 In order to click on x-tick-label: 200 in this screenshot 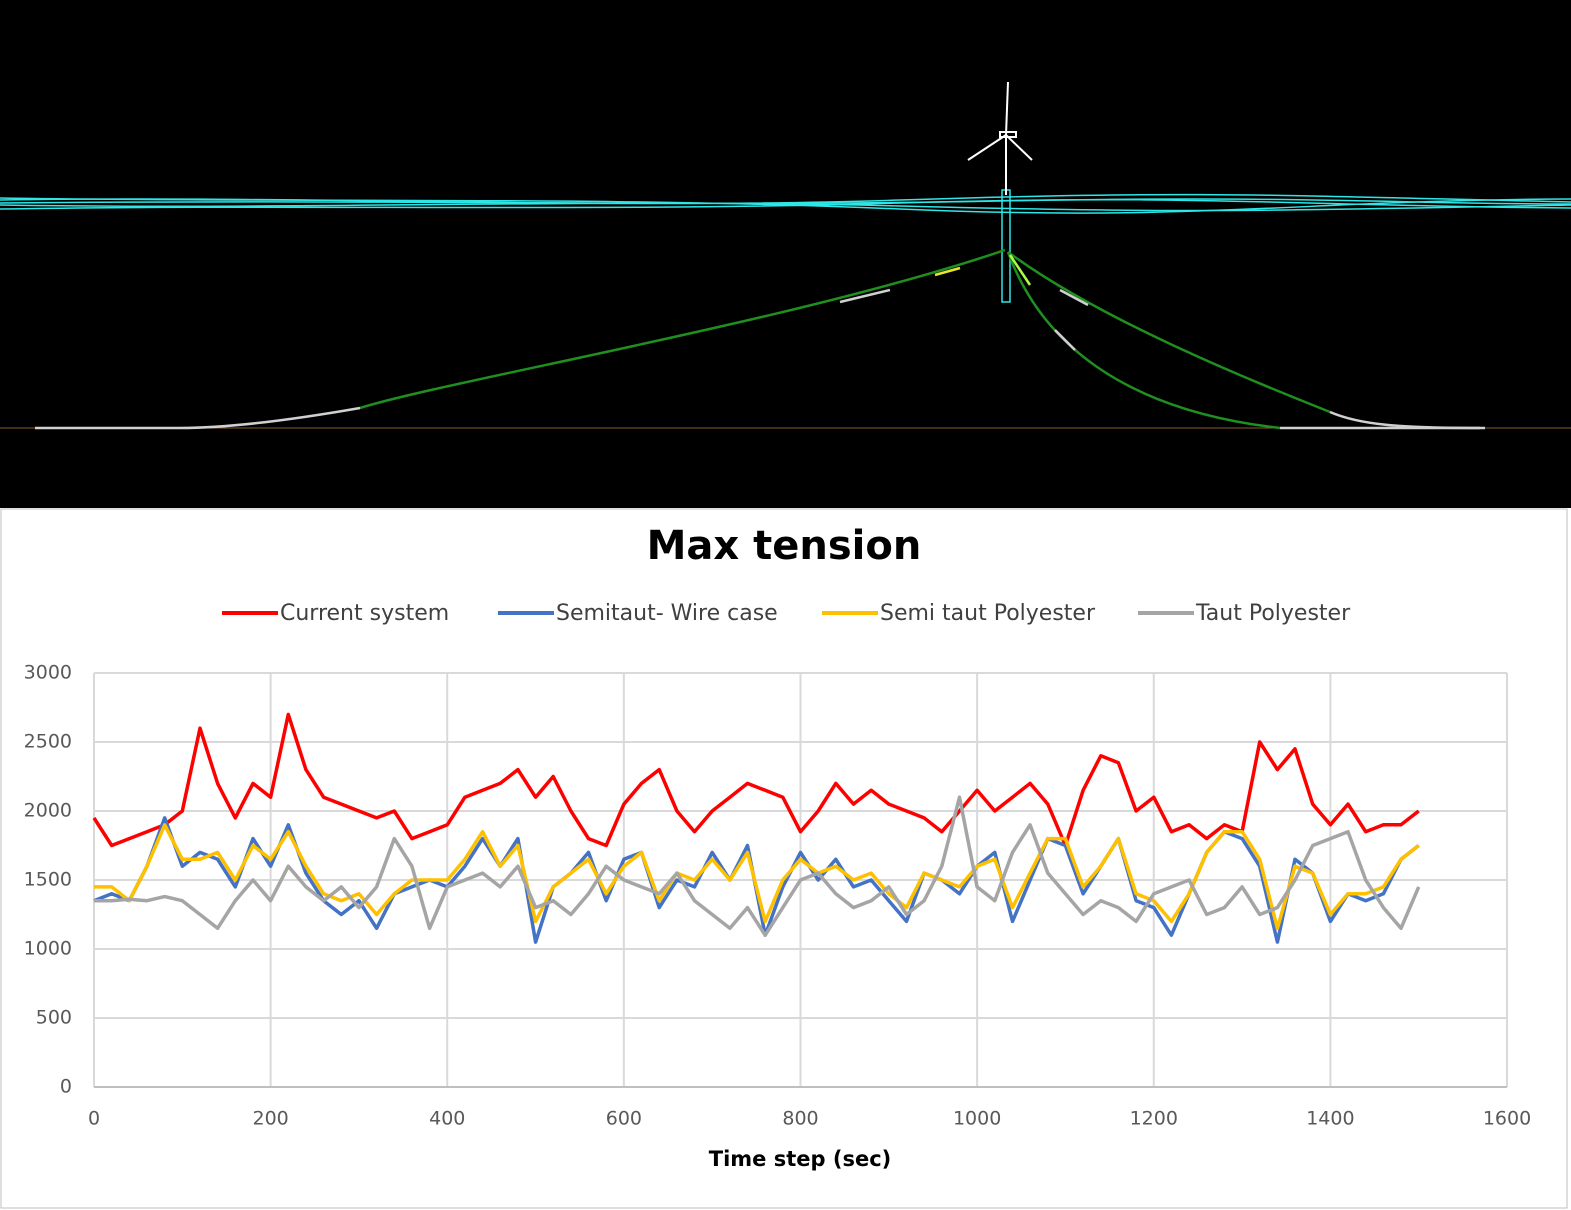, I will do `click(270, 1119)`.